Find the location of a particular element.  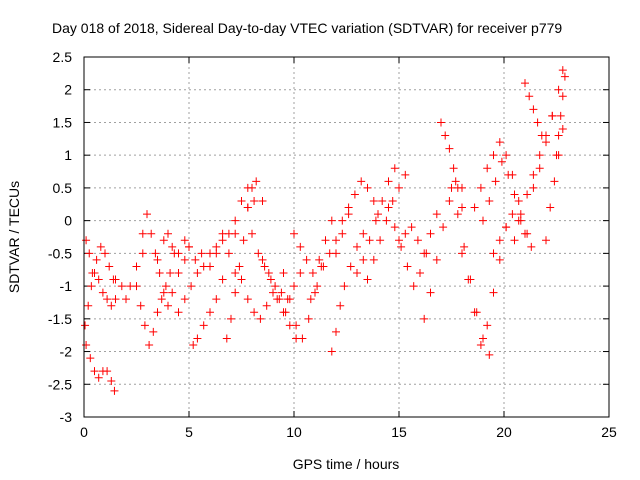

y-tick-label: -3 is located at coordinates (66, 417).